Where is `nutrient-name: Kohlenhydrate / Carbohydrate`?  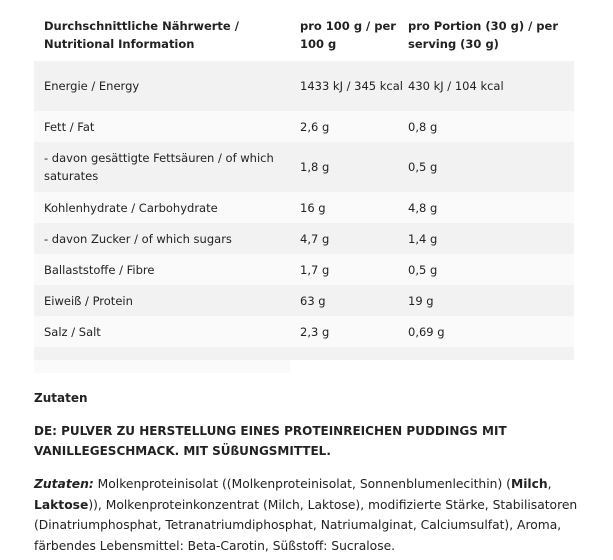 nutrient-name: Kohlenhydrate / Carbohydrate is located at coordinates (131, 207).